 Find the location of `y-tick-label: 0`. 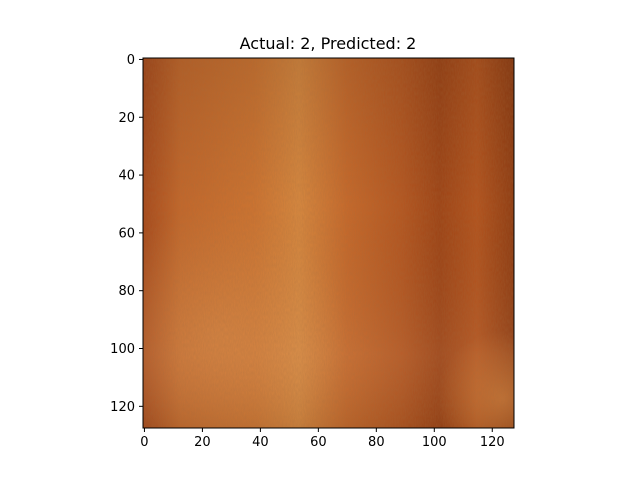

y-tick-label: 0 is located at coordinates (131, 60).